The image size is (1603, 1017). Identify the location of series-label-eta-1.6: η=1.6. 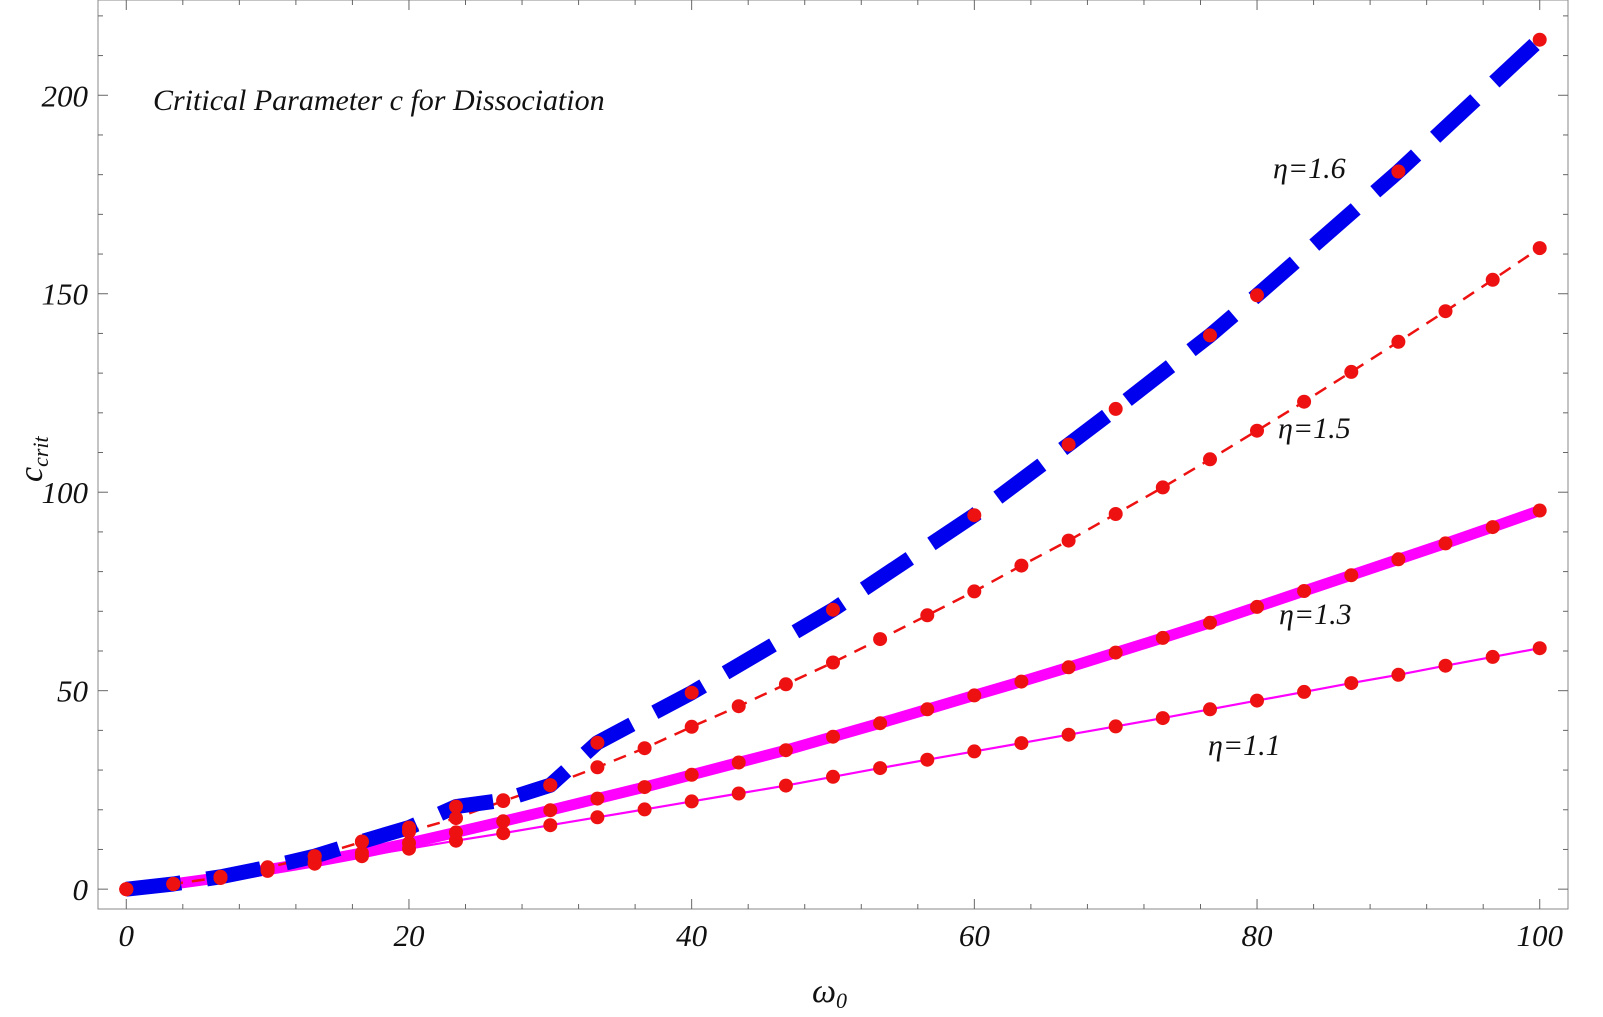
(1309, 168).